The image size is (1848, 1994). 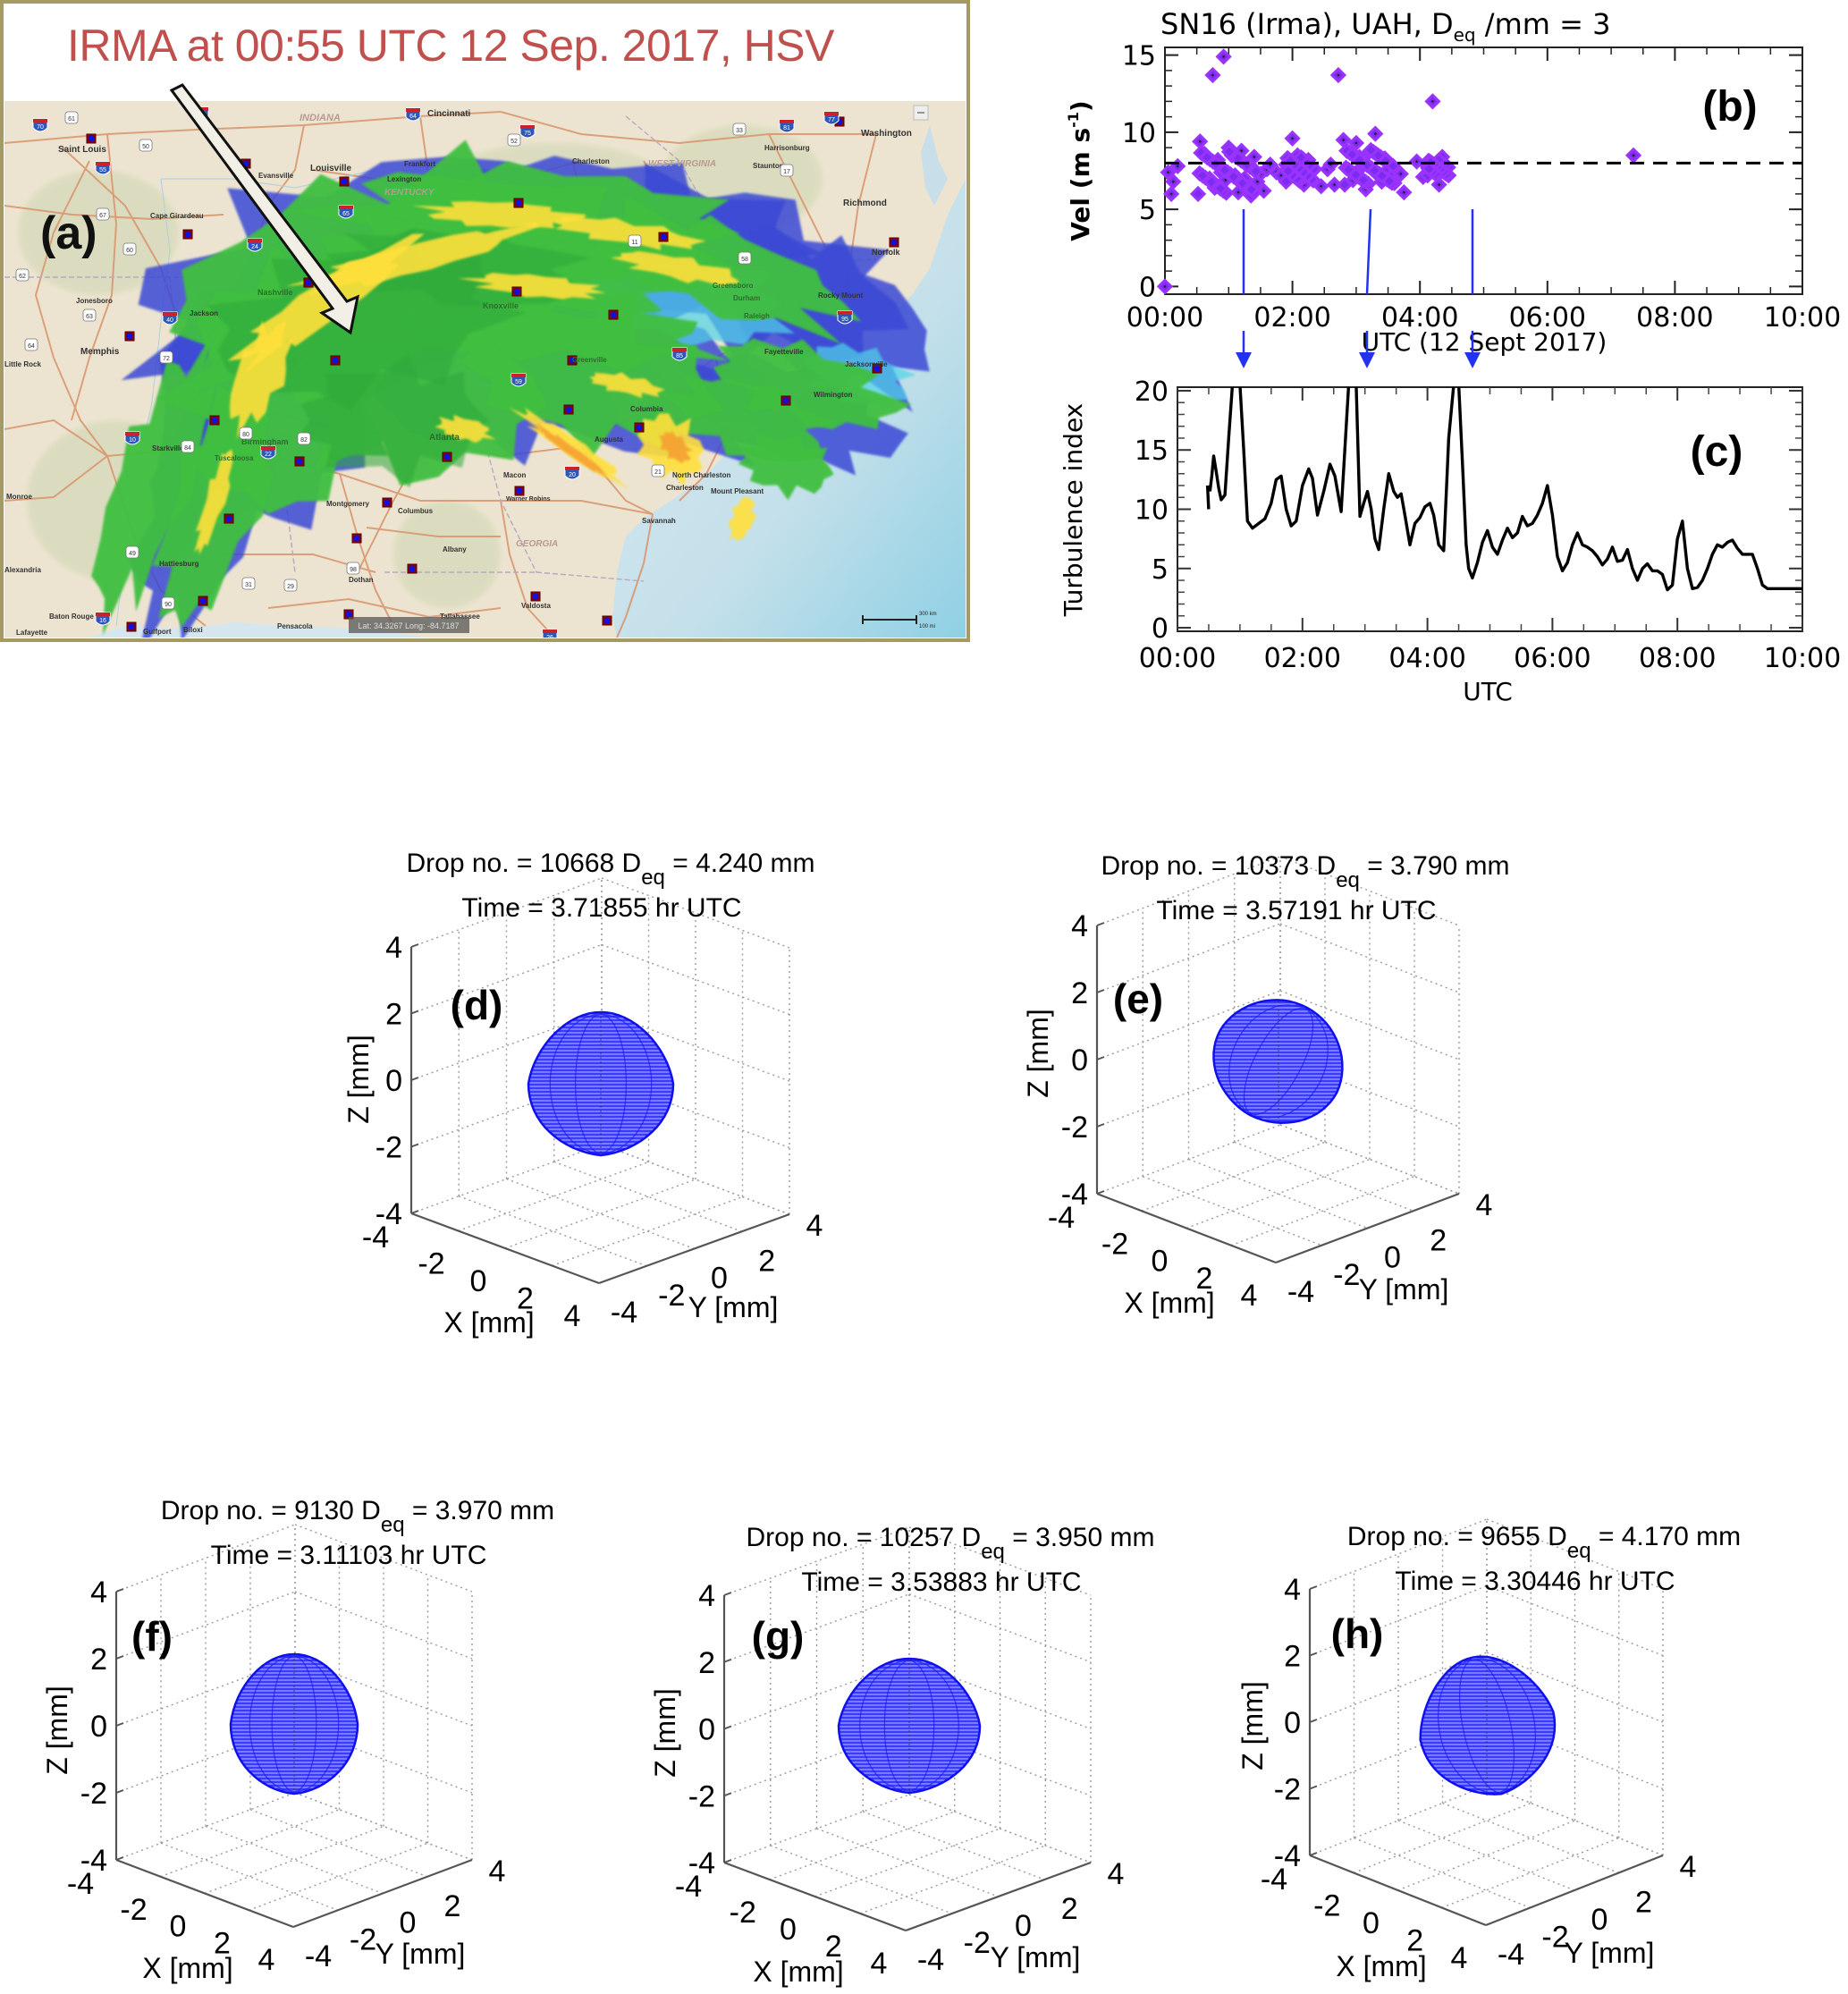 I want to click on interstate-number: 70, so click(x=40, y=127).